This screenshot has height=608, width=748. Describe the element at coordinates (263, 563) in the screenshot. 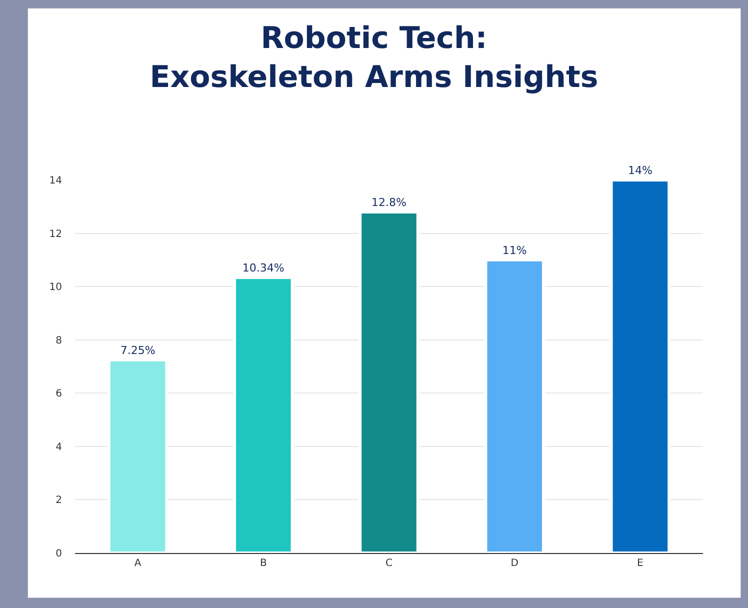

I see `x-tick-label: B` at that location.